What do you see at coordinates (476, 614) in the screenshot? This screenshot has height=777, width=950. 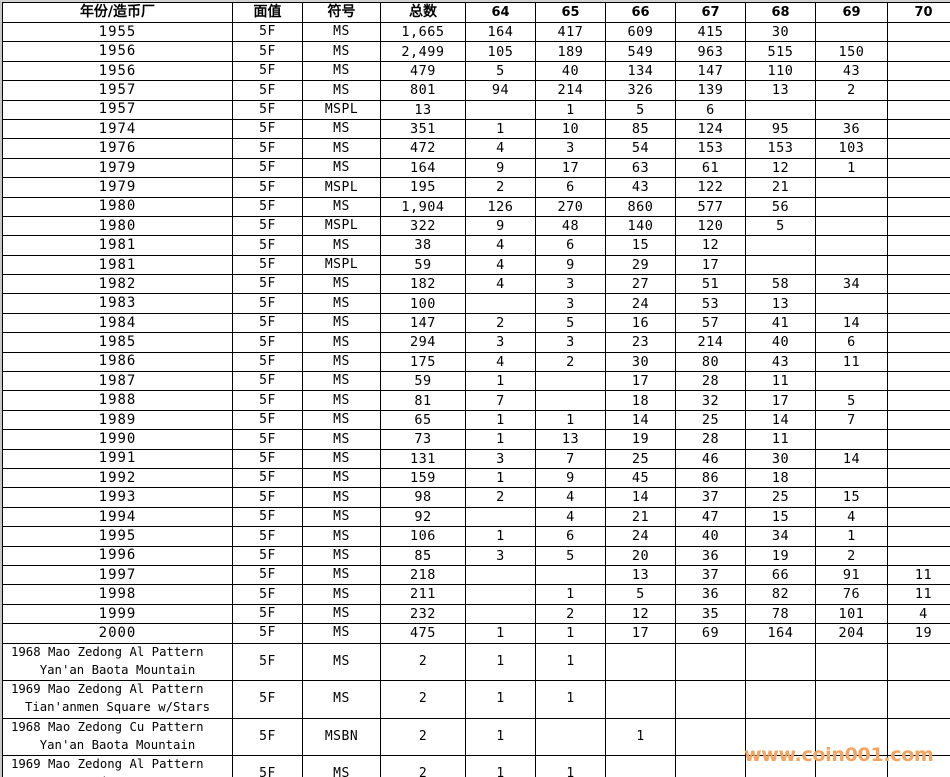 I see `table-row: 1999 5F MS 232 2 12 35 78 101 4` at bounding box center [476, 614].